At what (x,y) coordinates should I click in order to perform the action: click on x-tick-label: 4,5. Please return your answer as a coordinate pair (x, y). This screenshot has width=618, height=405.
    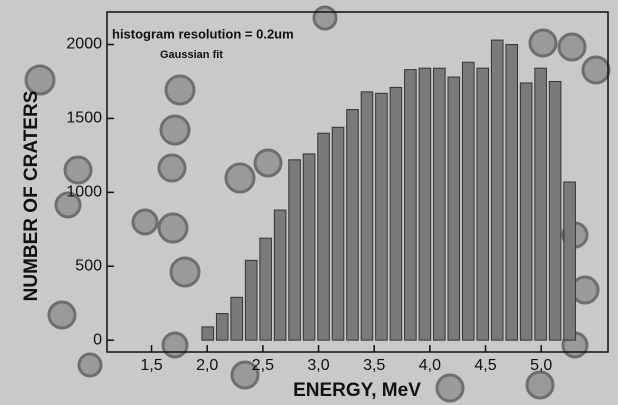
    Looking at the image, I should click on (485, 365).